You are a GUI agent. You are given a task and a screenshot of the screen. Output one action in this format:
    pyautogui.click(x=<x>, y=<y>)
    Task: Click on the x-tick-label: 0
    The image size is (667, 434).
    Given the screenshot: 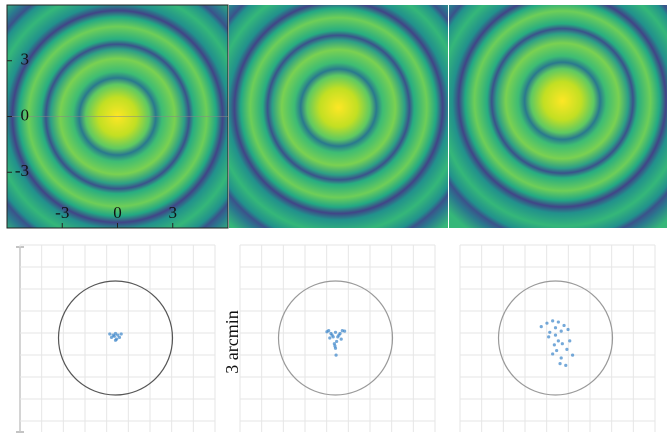 What is the action you would take?
    pyautogui.click(x=117, y=212)
    